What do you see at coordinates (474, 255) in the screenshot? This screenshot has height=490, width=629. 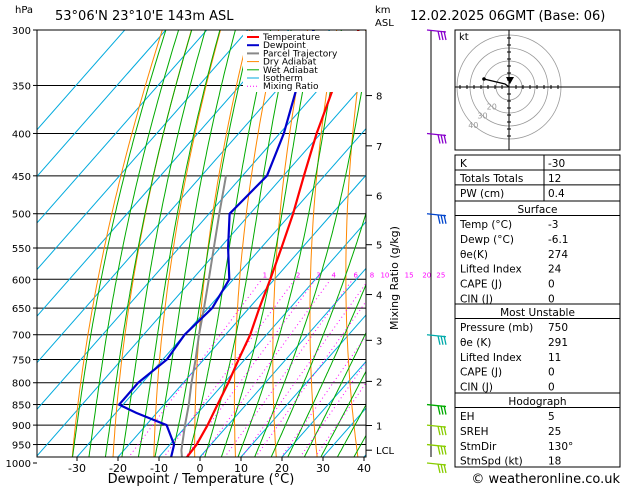 I see `surface-row-label: θe(K)` at bounding box center [474, 255].